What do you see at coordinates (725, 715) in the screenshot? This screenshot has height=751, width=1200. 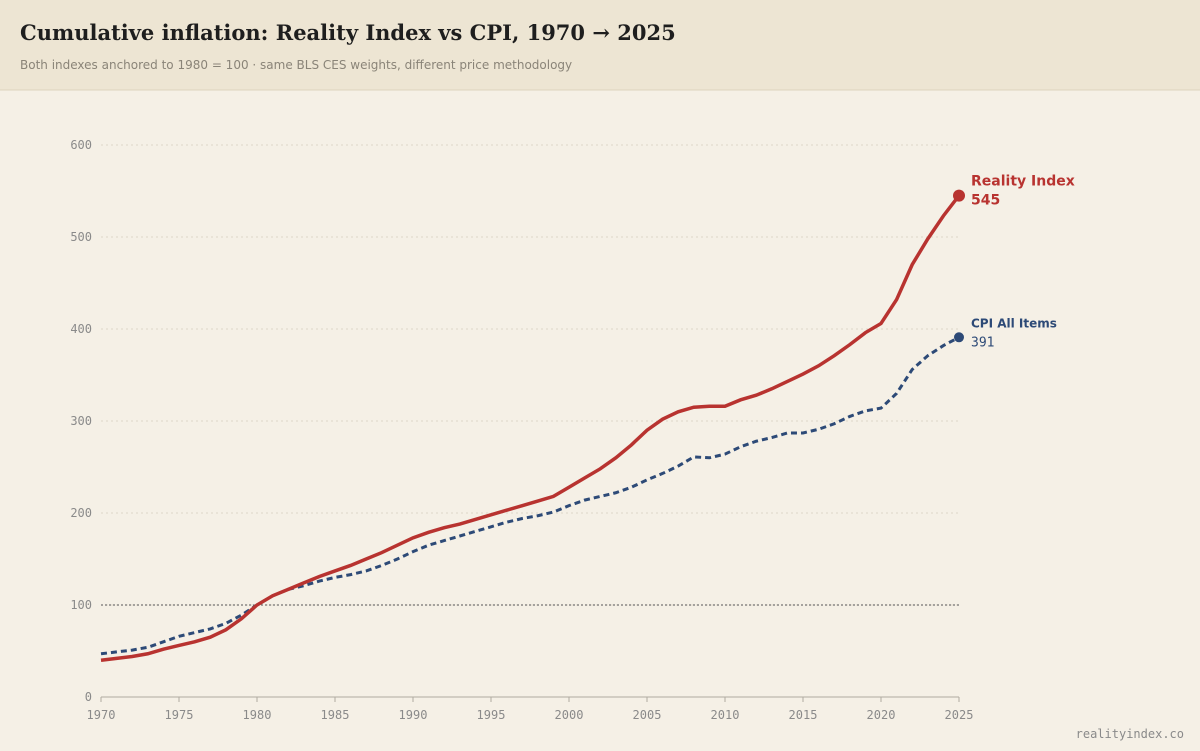 I see `x-tick-label: 2010` at bounding box center [725, 715].